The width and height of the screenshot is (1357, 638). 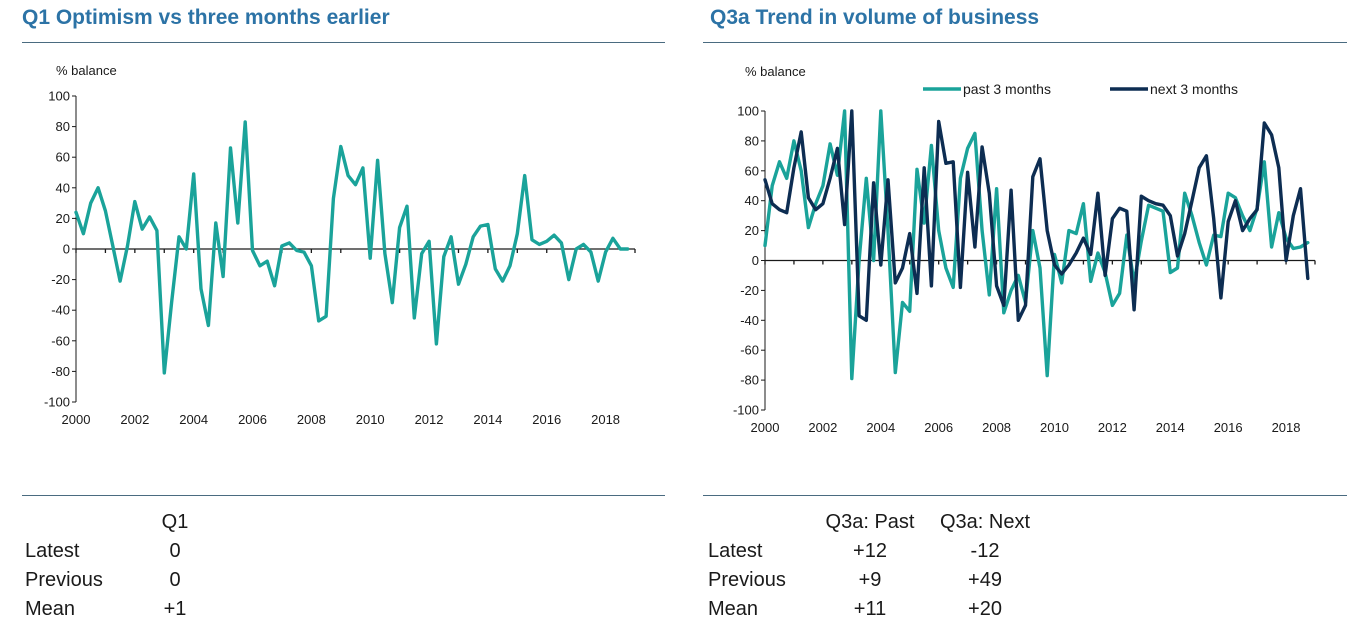 What do you see at coordinates (875, 17) in the screenshot?
I see `right-chart-title: Q3a Trend in volume of business` at bounding box center [875, 17].